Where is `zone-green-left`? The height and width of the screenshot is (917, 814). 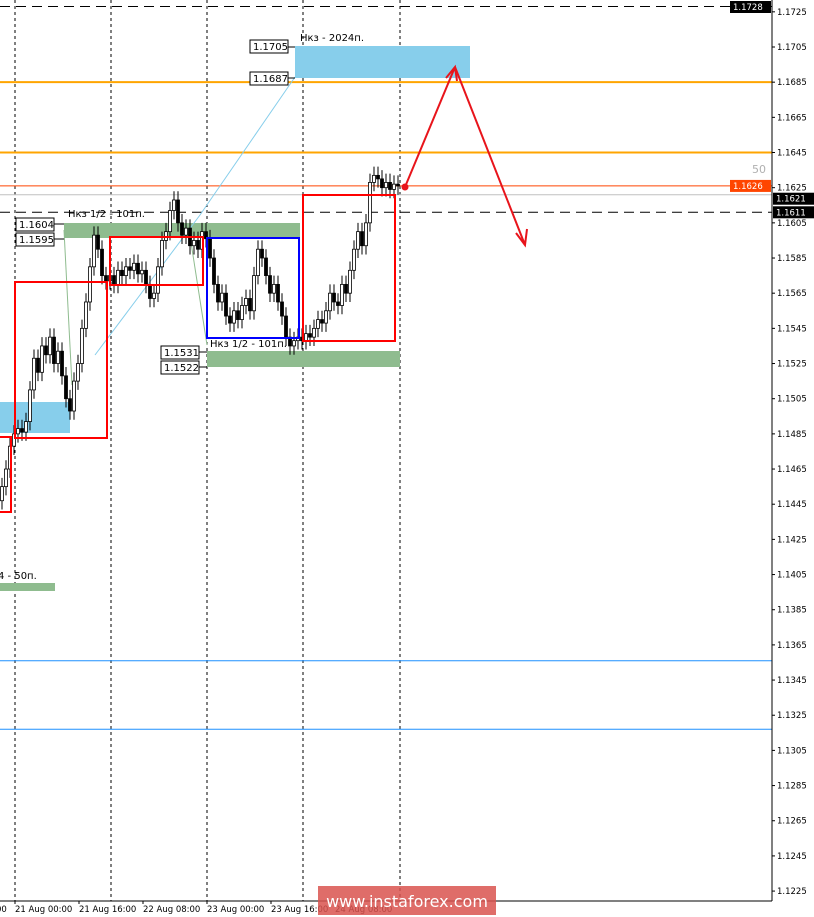
zone-green-left is located at coordinates (27, 587).